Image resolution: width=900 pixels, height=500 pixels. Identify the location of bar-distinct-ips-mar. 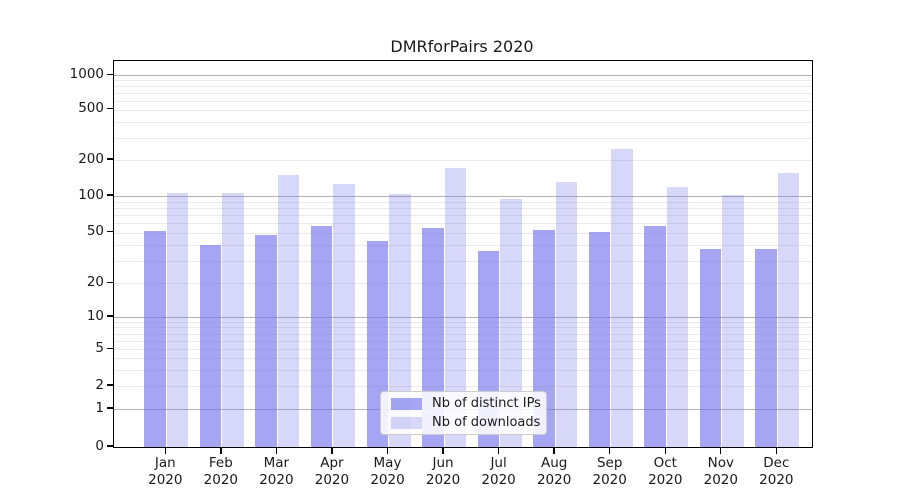
(266, 340).